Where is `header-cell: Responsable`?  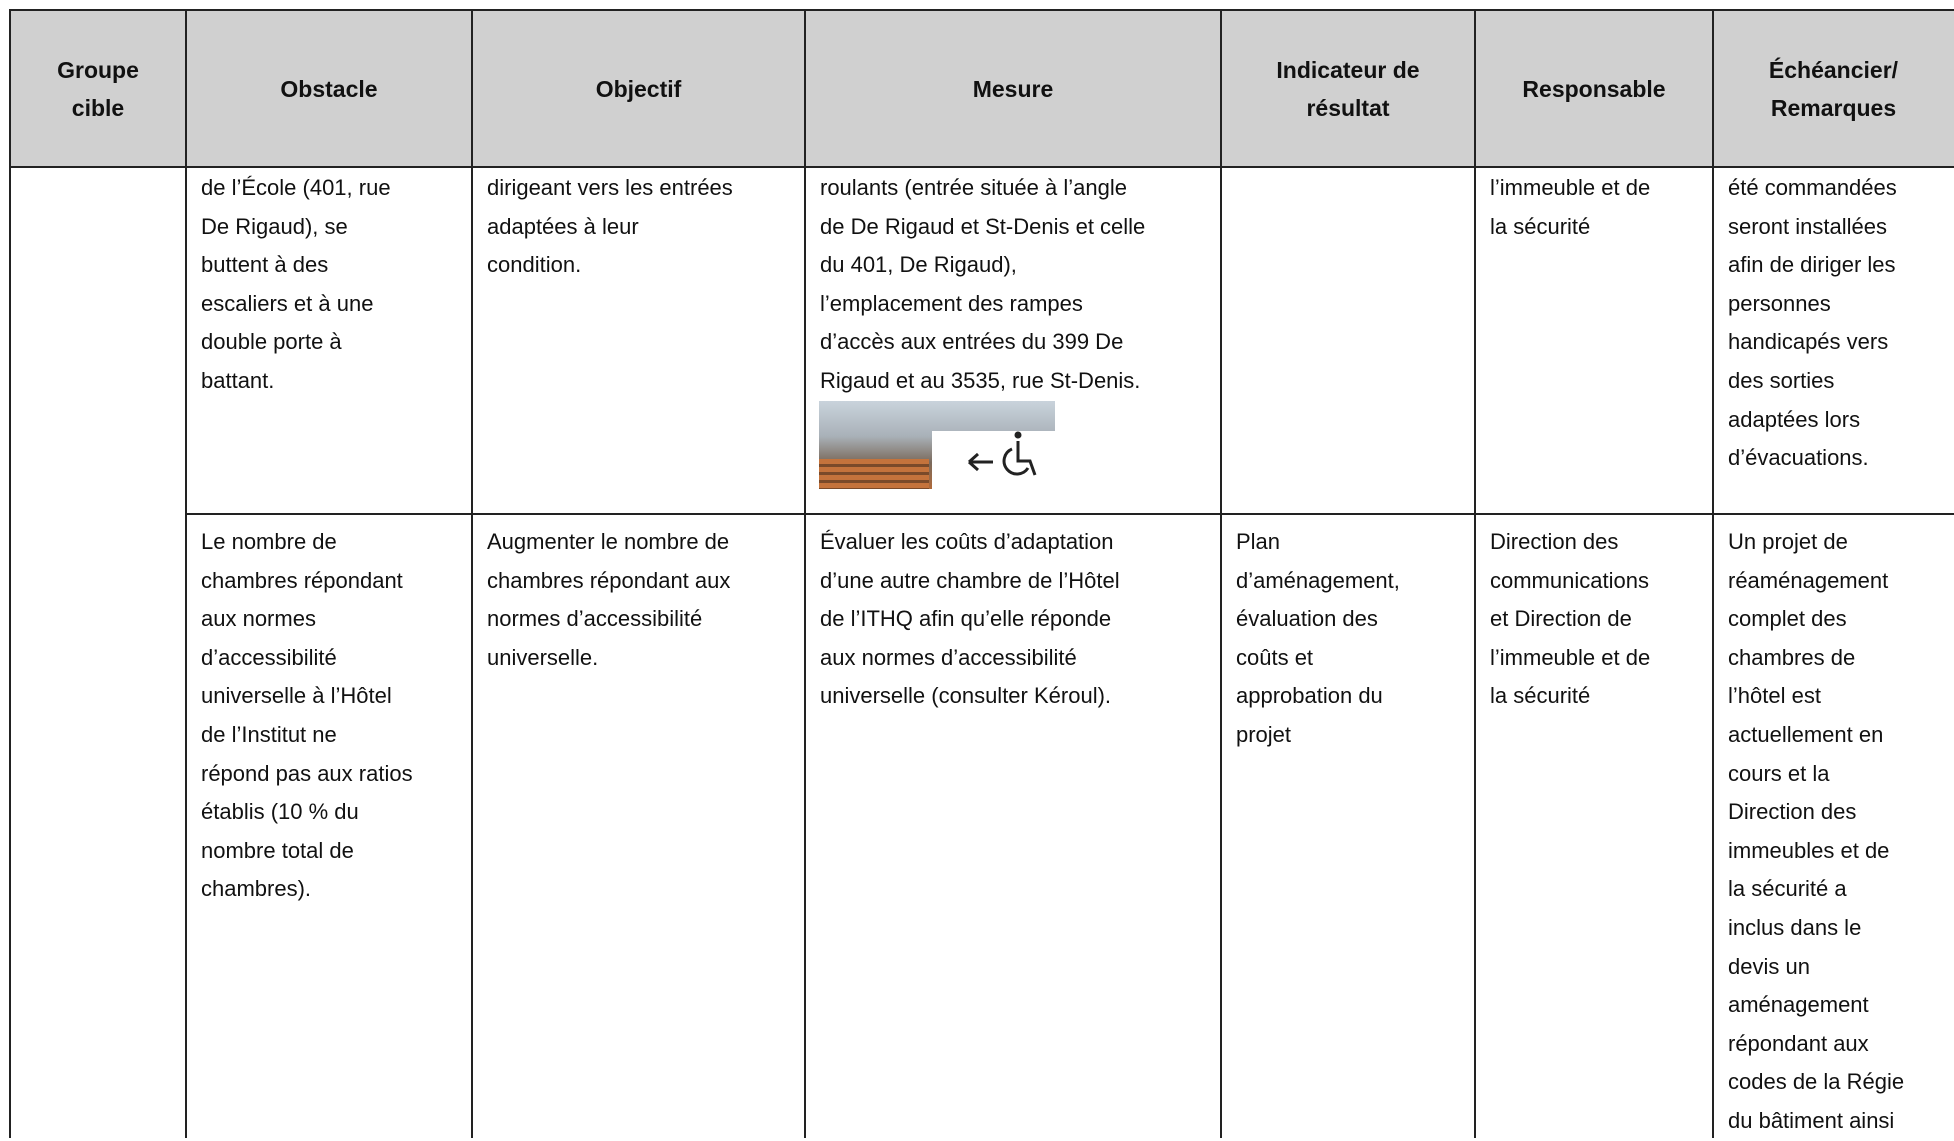
header-cell: Responsable is located at coordinates (1594, 88).